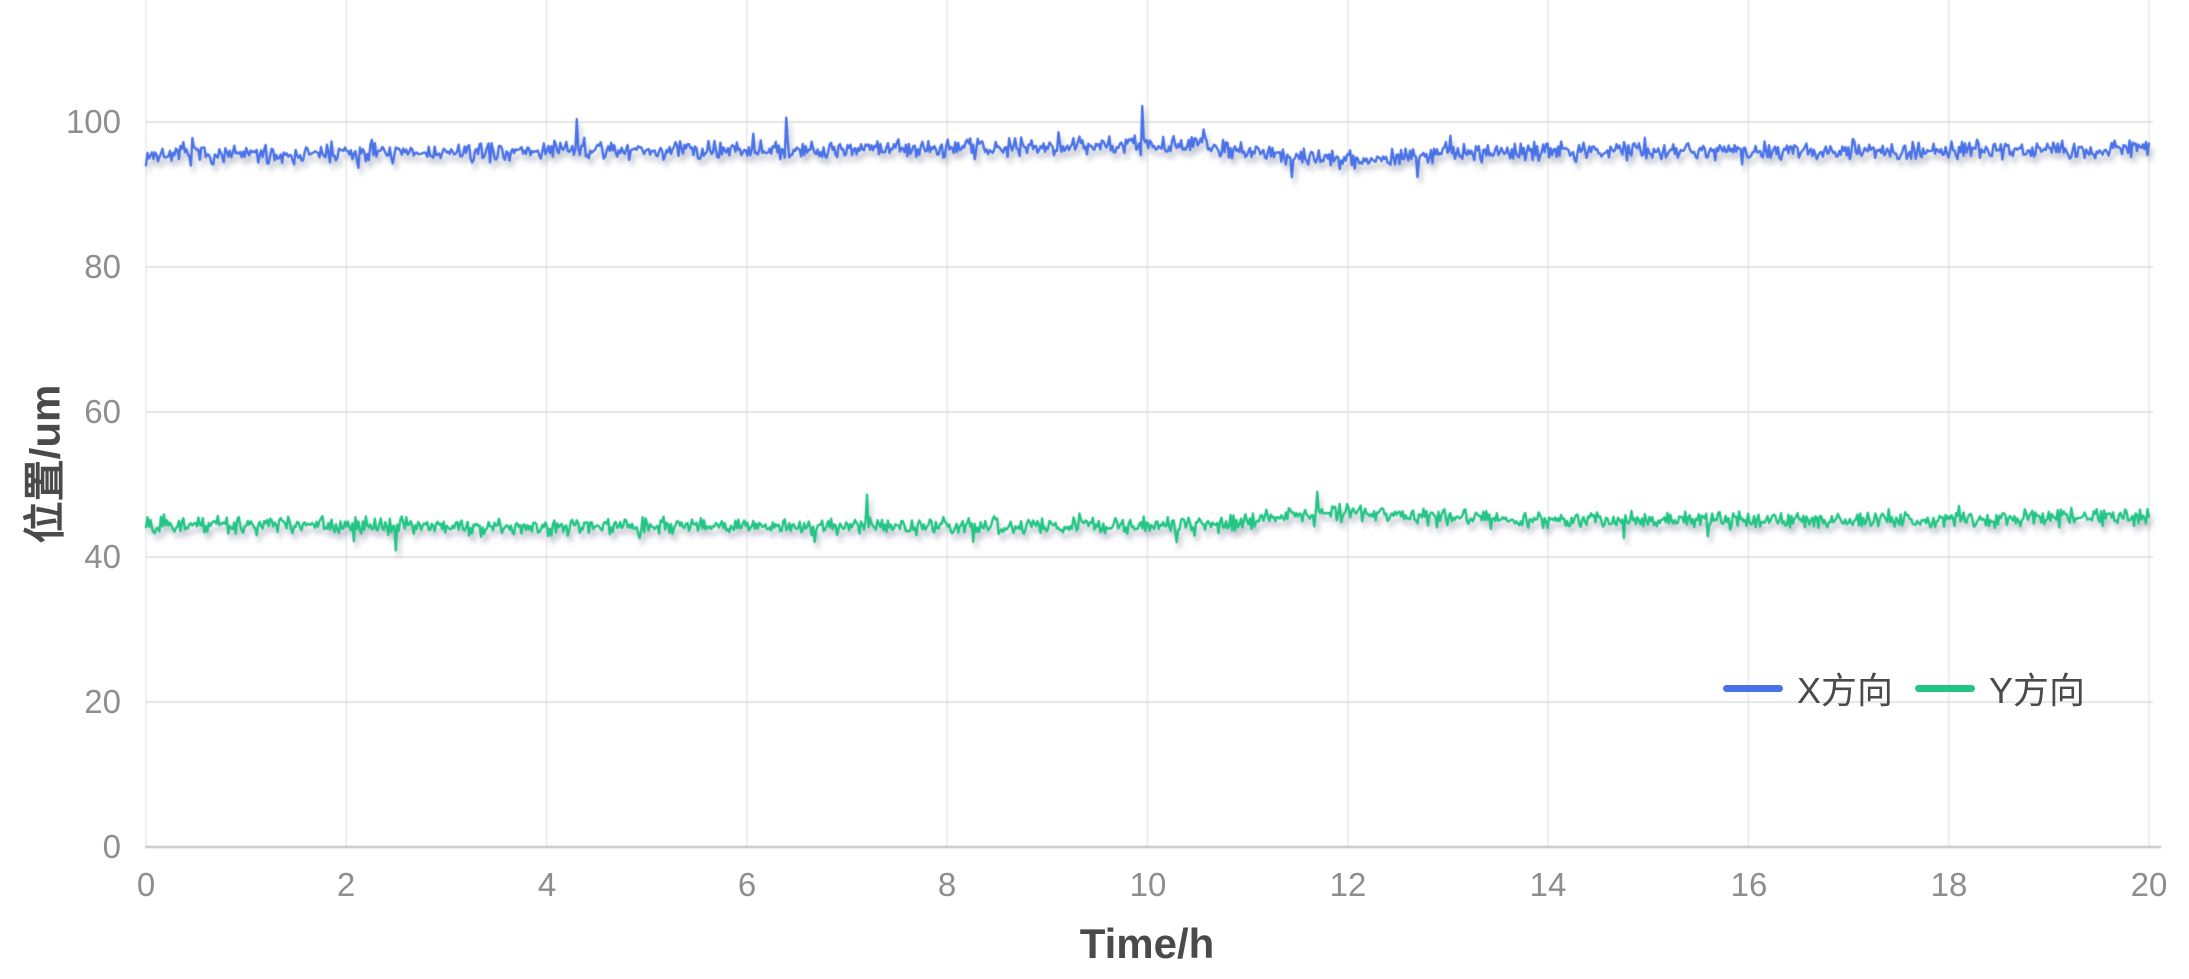 Image resolution: width=2189 pixels, height=979 pixels. What do you see at coordinates (1148, 884) in the screenshot?
I see `x-tick-label-10: 10` at bounding box center [1148, 884].